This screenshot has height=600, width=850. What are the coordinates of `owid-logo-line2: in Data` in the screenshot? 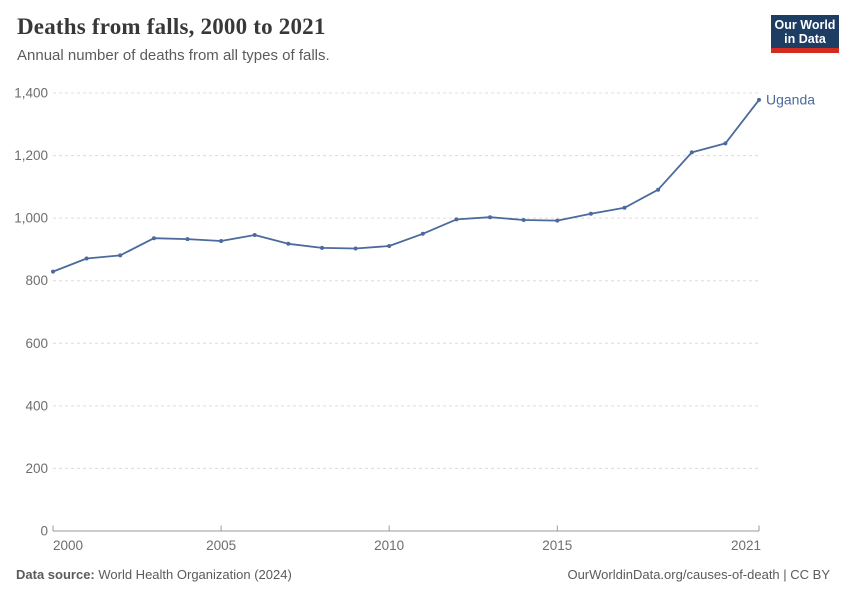 It's located at (805, 39).